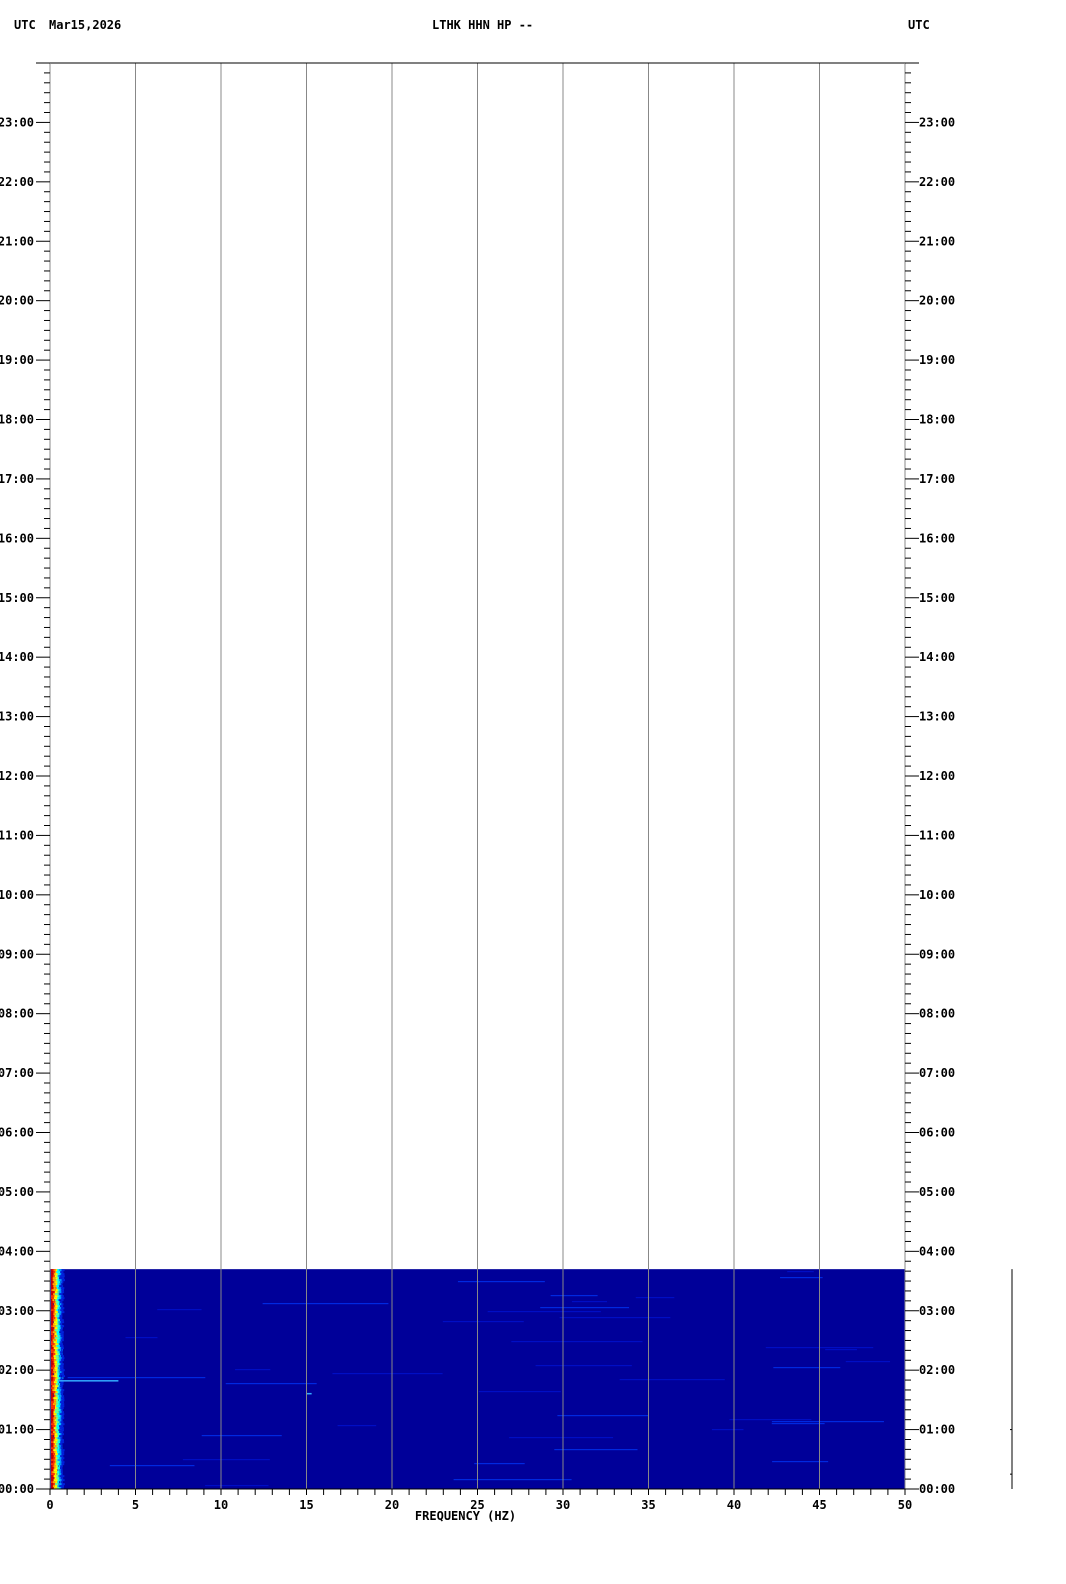 The image size is (1066, 1584). What do you see at coordinates (17, 1073) in the screenshot?
I see `y-tick-label-left: 07:00` at bounding box center [17, 1073].